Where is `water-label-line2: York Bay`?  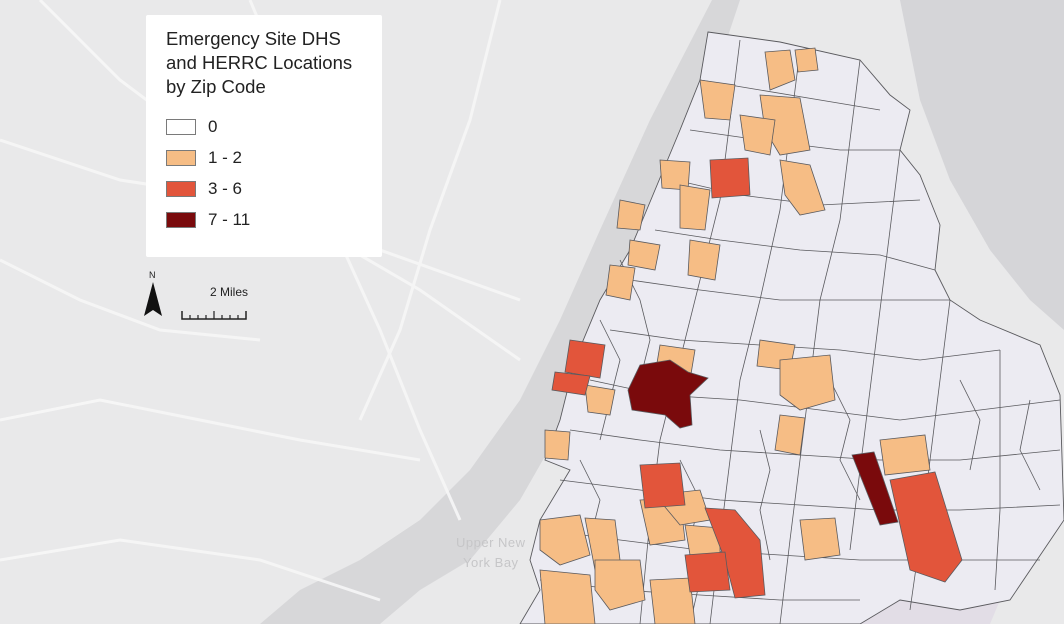 water-label-line2: York Bay is located at coordinates (491, 562).